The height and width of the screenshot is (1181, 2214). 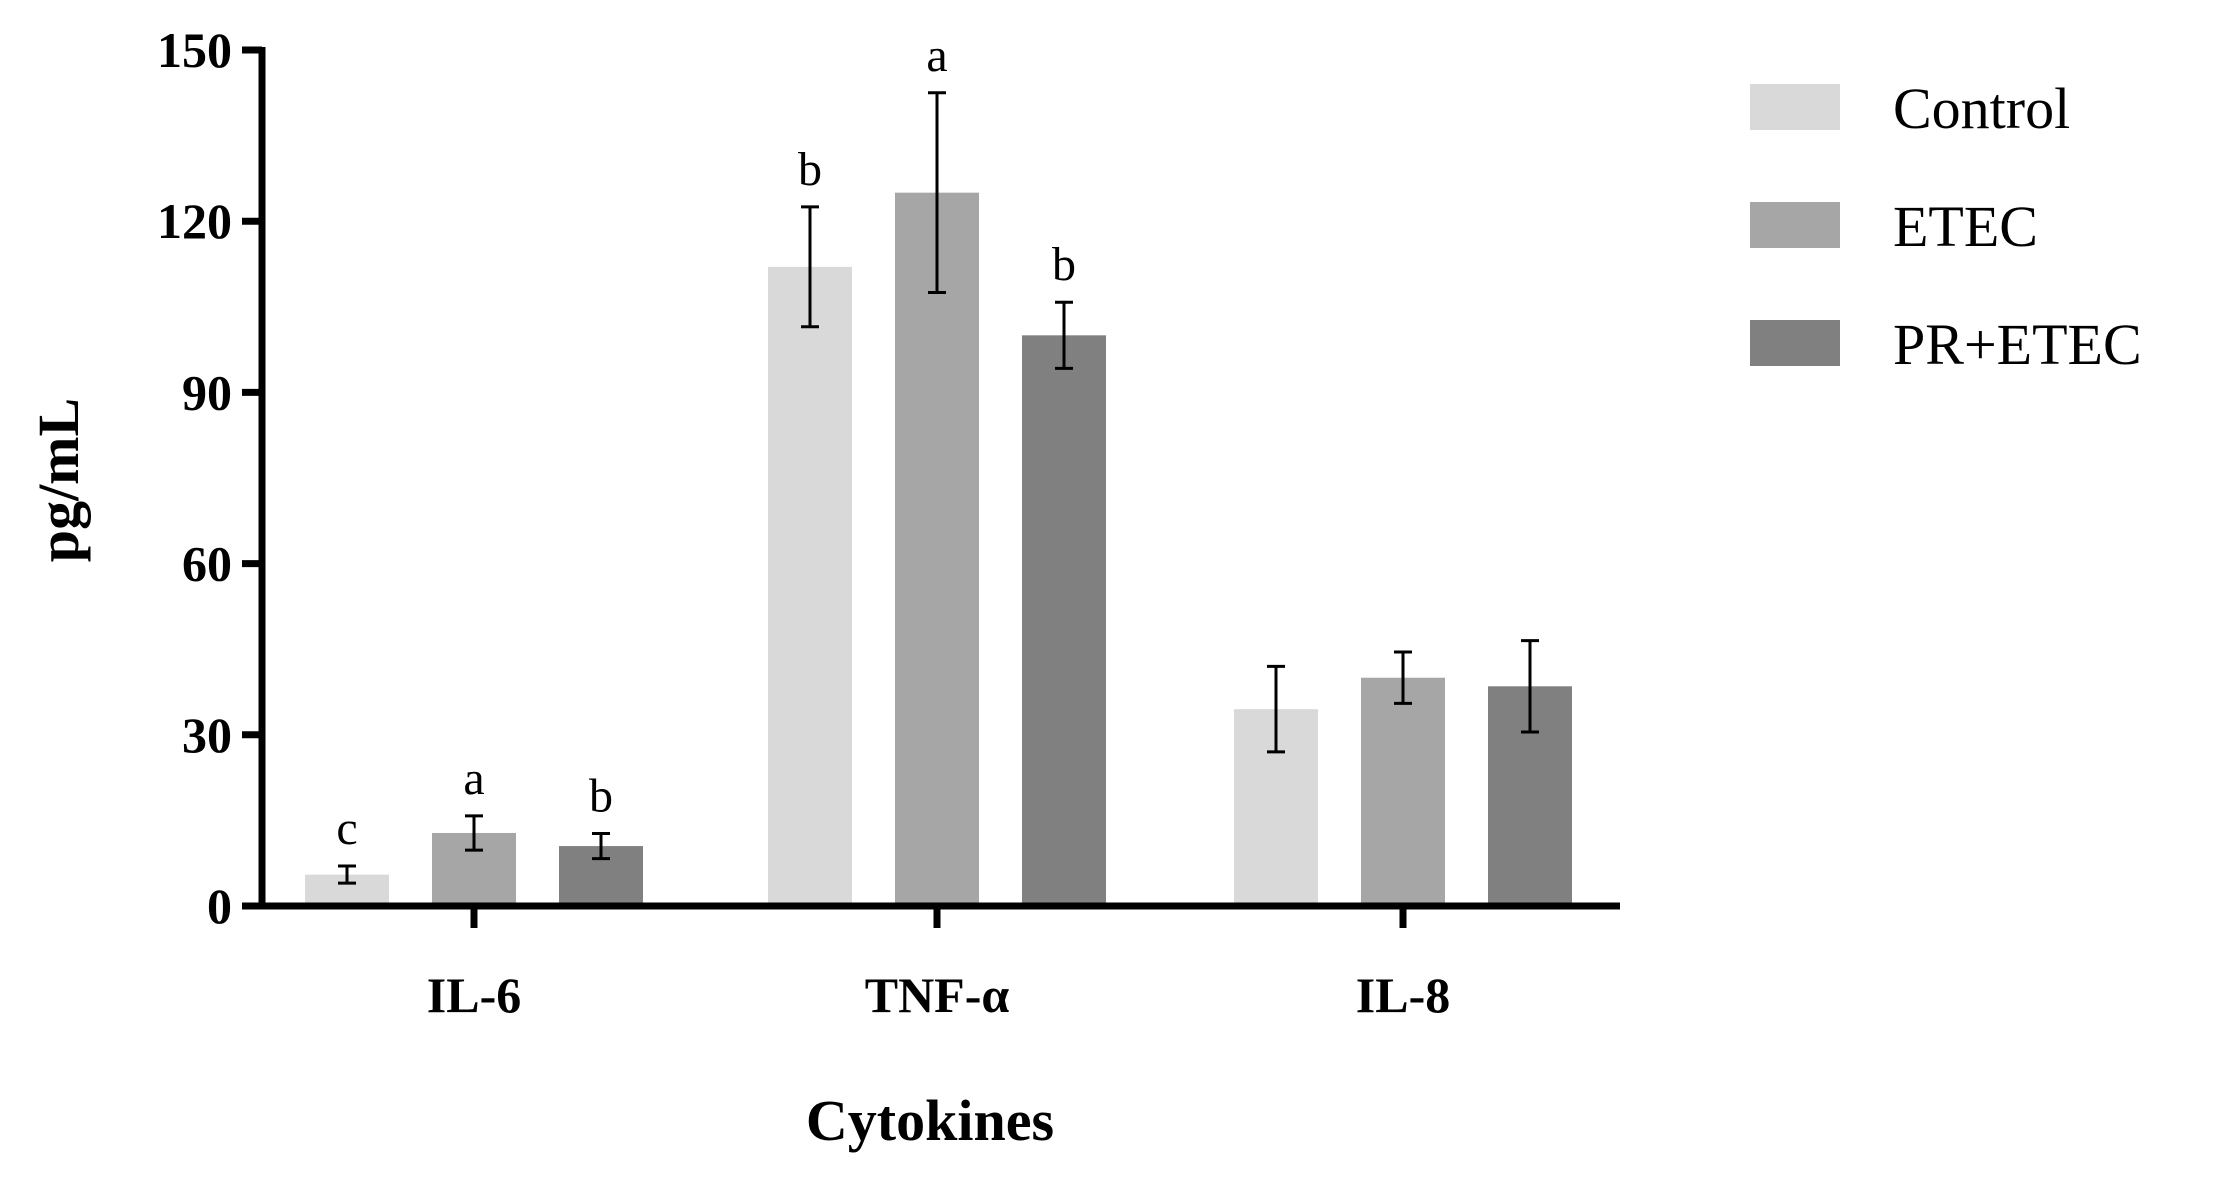 What do you see at coordinates (207, 564) in the screenshot?
I see `y-tick-label-60: 60` at bounding box center [207, 564].